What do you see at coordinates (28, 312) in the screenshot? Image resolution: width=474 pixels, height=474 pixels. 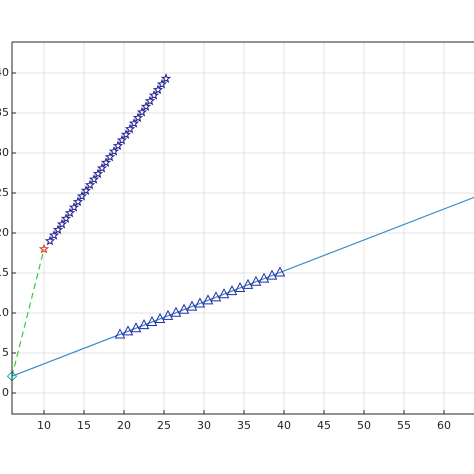 I see `series-line` at bounding box center [28, 312].